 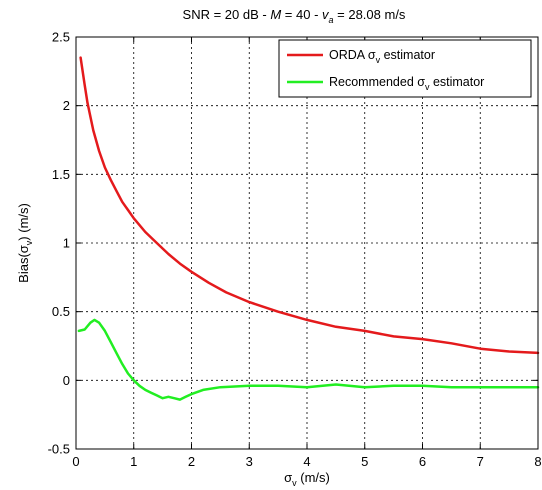 What do you see at coordinates (133, 461) in the screenshot?
I see `x-tick-label: 1` at bounding box center [133, 461].